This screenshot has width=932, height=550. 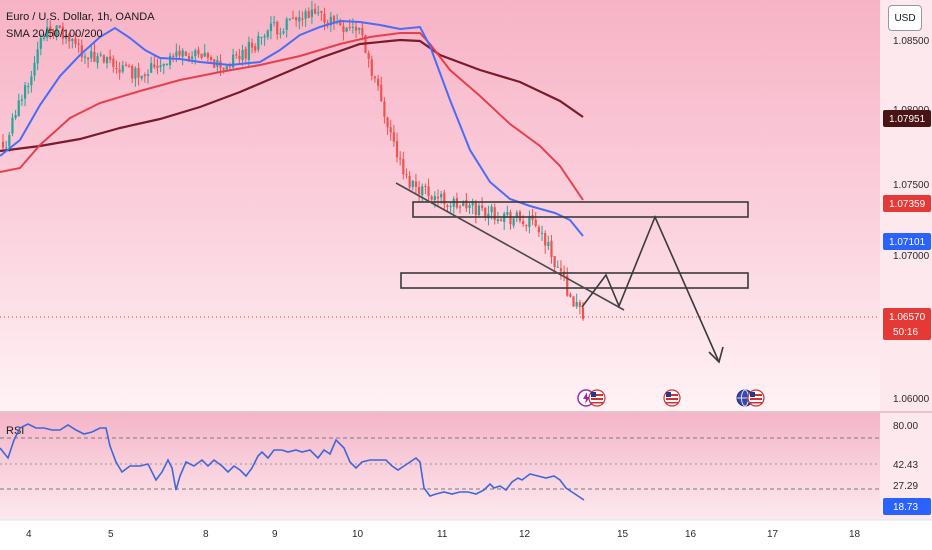 What do you see at coordinates (574, 280) in the screenshot?
I see `resistance-box-lower` at bounding box center [574, 280].